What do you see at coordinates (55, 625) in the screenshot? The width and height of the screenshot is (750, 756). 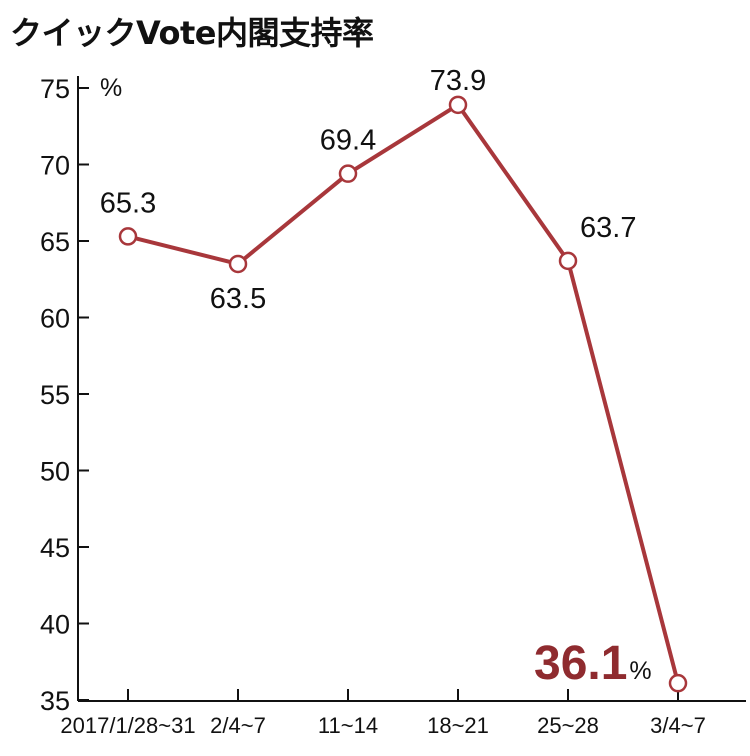 I see `y-tick-label: 40` at bounding box center [55, 625].